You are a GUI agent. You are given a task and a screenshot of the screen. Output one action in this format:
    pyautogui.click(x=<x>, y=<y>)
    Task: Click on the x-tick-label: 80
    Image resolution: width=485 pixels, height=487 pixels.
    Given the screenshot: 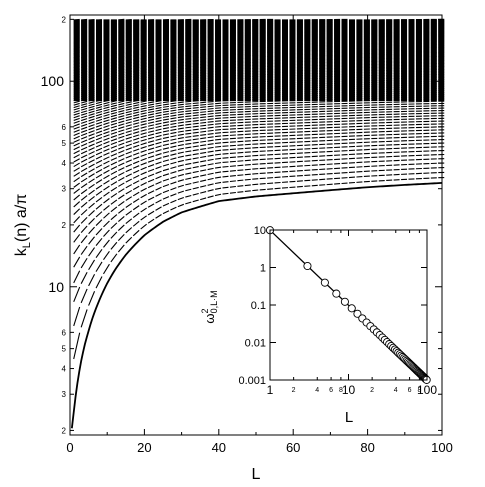 What is the action you would take?
    pyautogui.click(x=367, y=447)
    